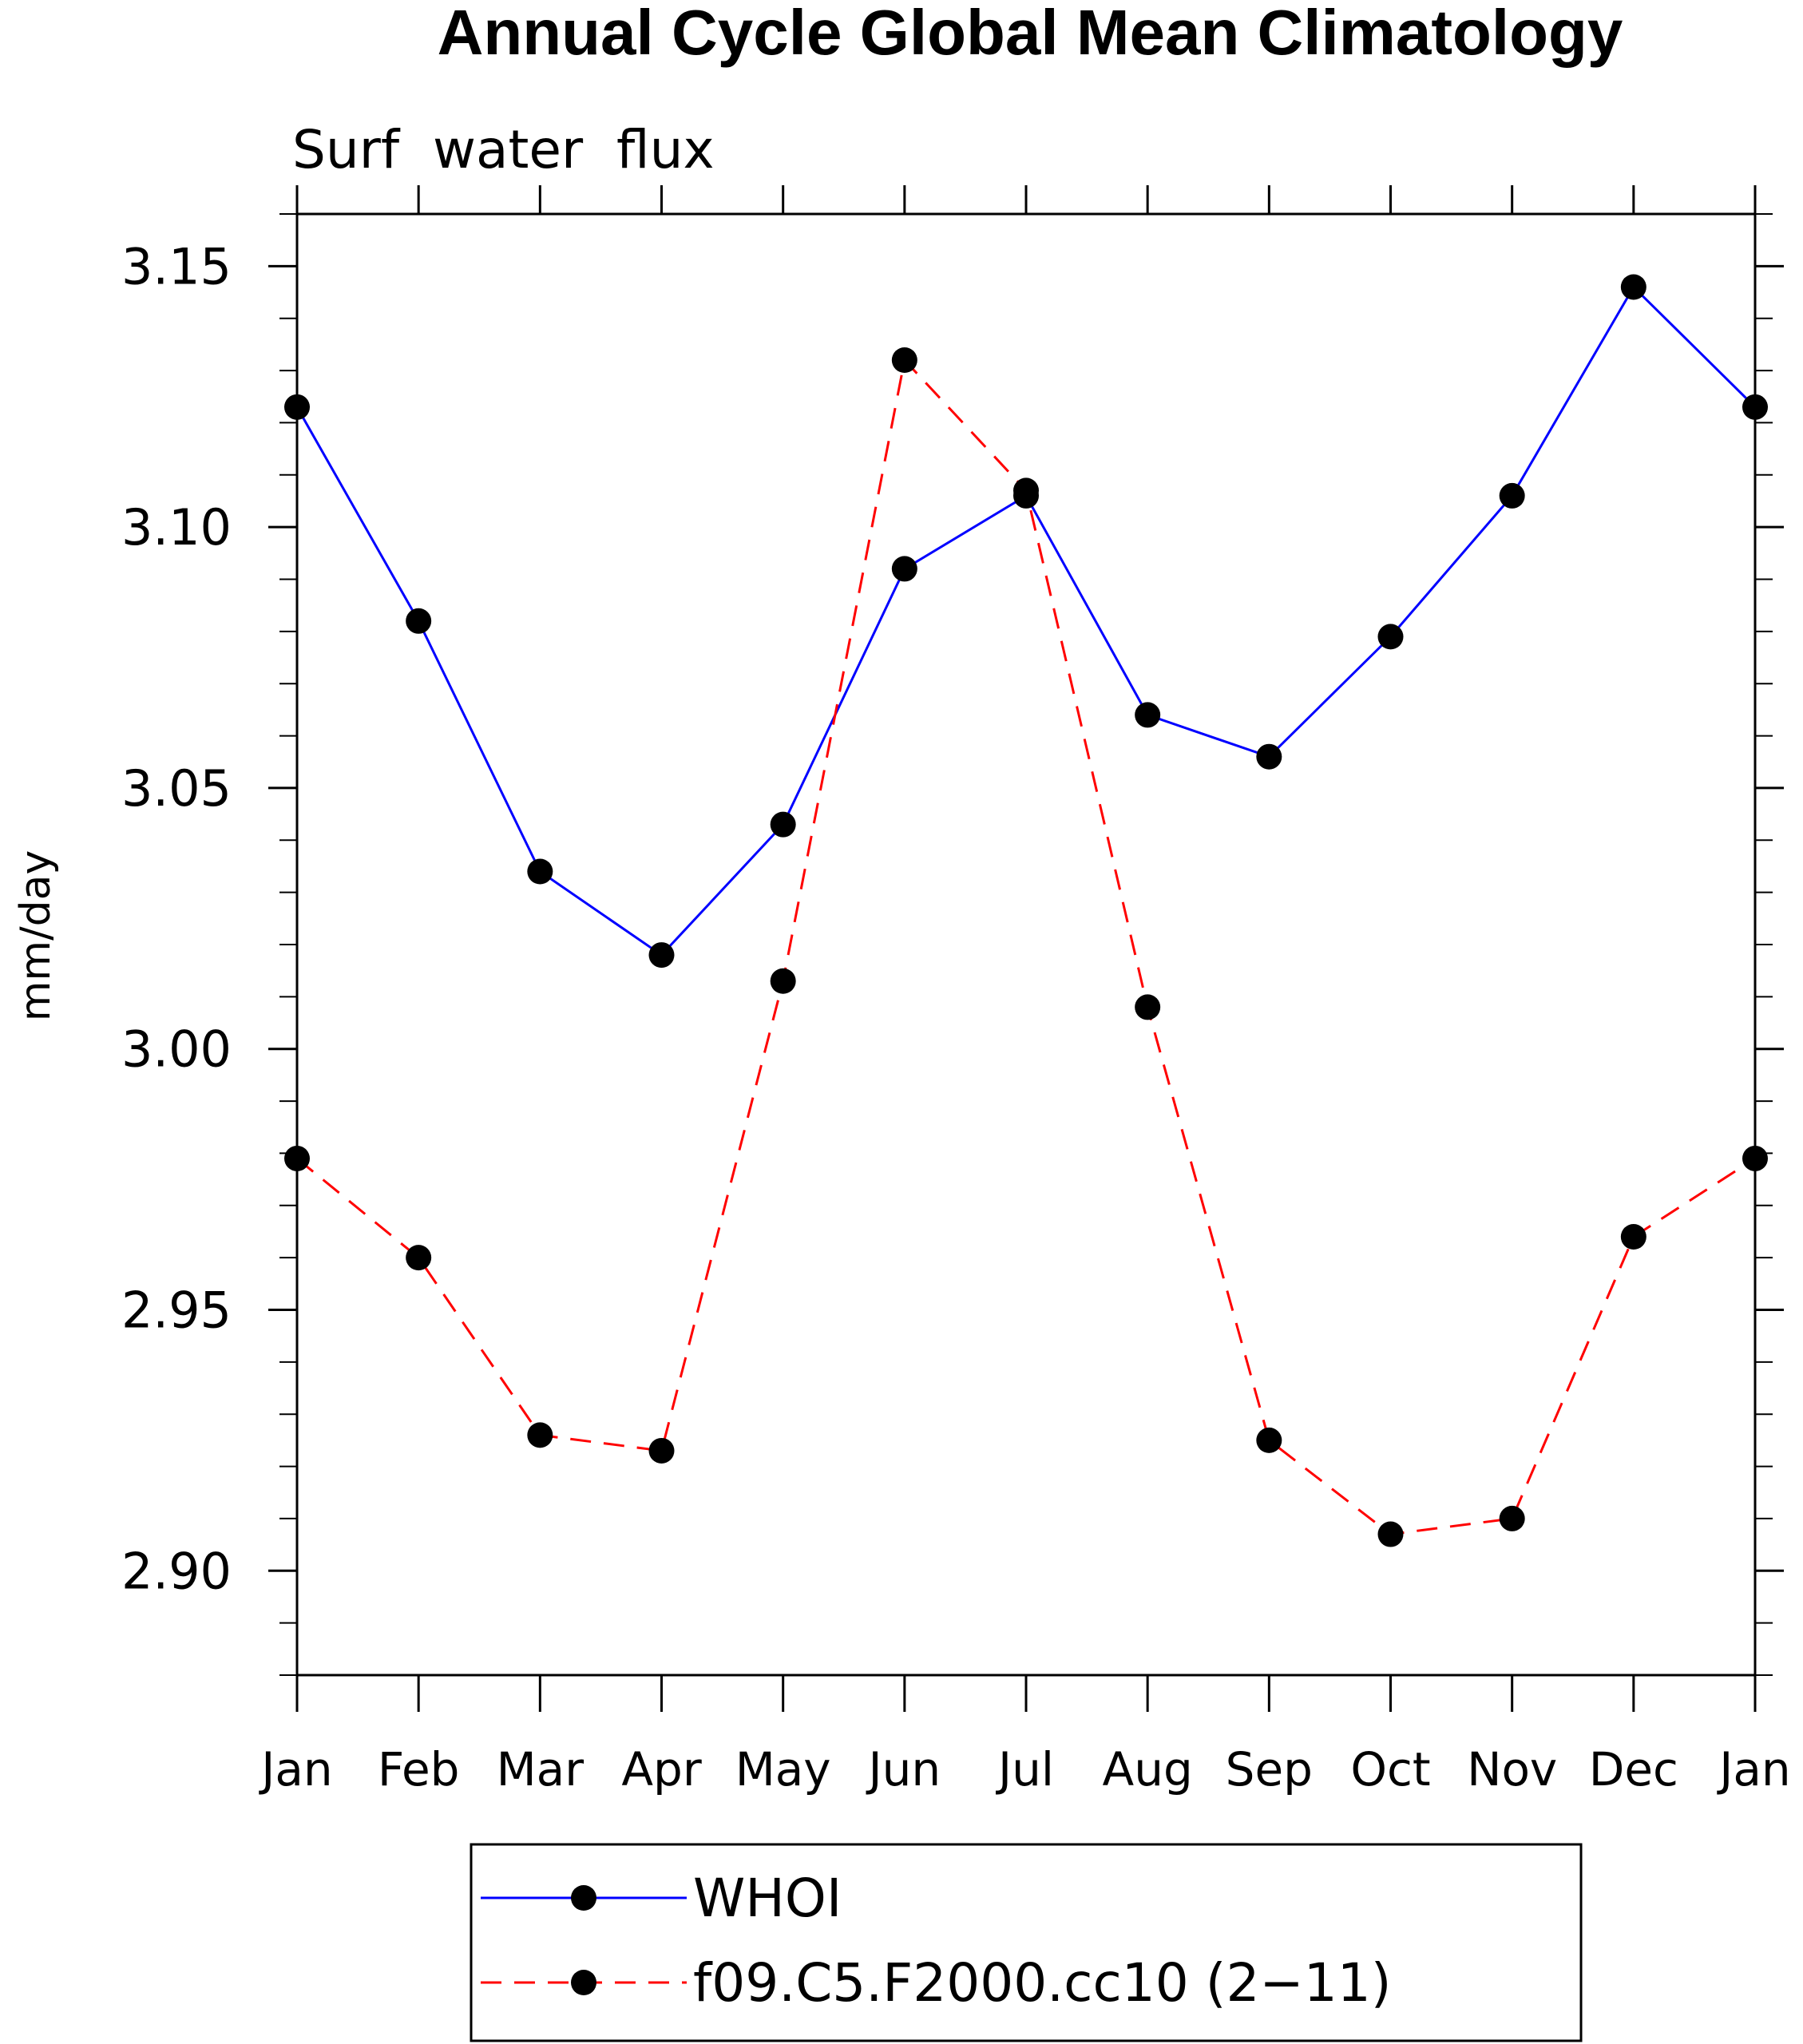  I want to click on x-tick-label: Dec, so click(1633, 1769).